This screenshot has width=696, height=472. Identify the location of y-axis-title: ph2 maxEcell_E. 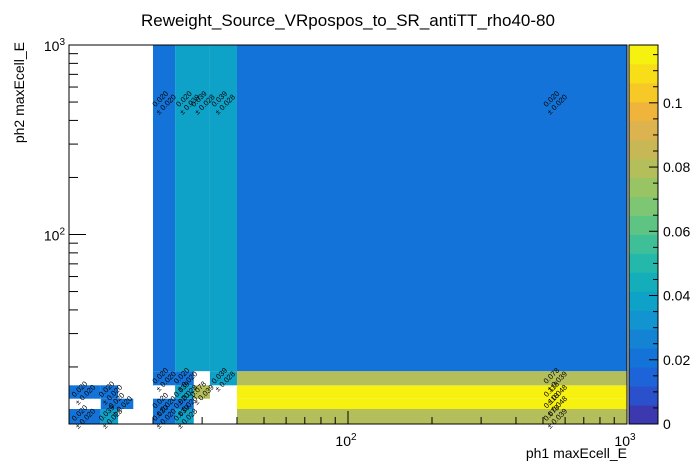
(19, 92).